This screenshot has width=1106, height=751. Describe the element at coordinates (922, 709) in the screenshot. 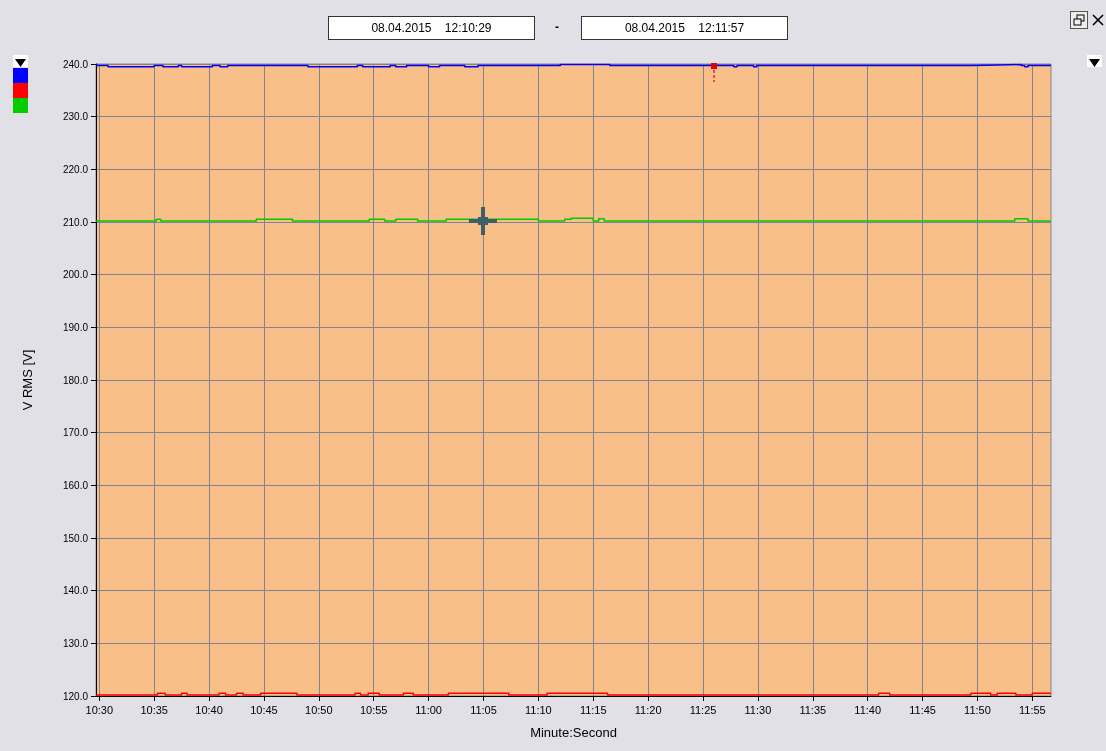

I see `x-tick-label: 11:45` at that location.